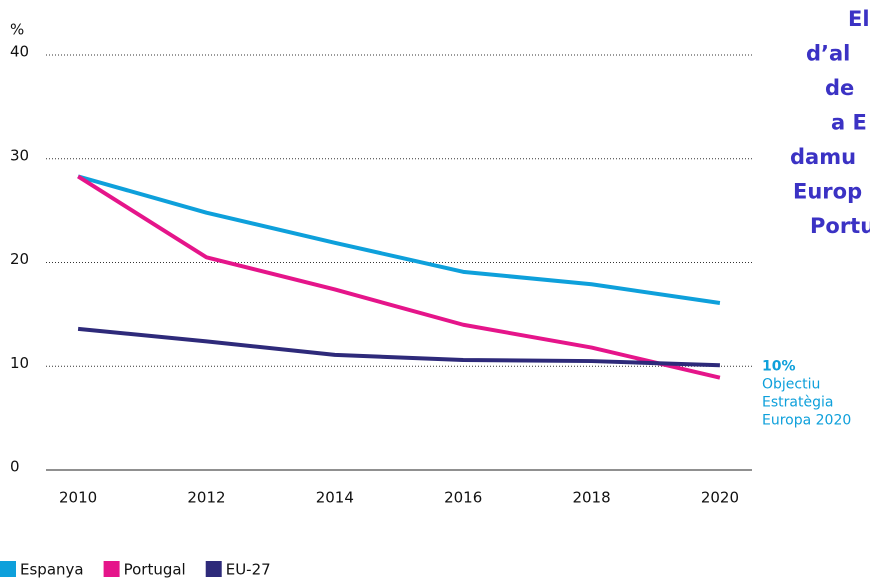 This screenshot has width=870, height=580. I want to click on series-line, so click(398, 347).